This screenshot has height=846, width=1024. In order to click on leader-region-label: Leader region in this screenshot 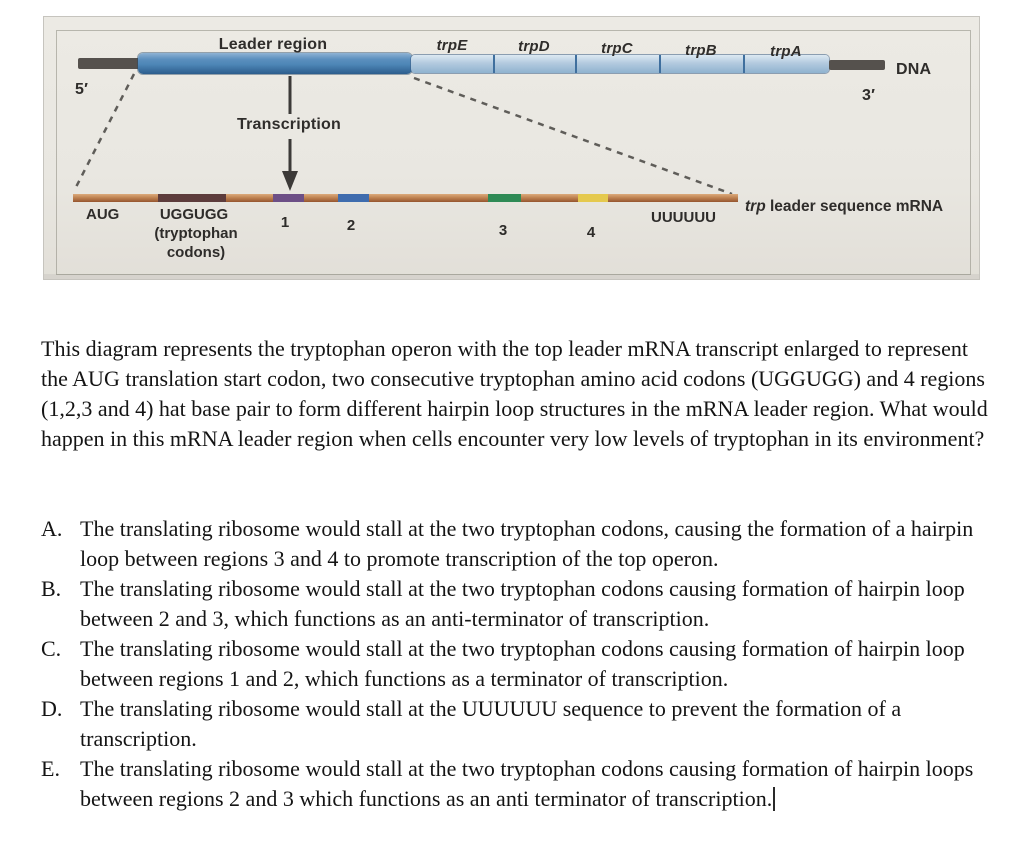, I will do `click(273, 44)`.